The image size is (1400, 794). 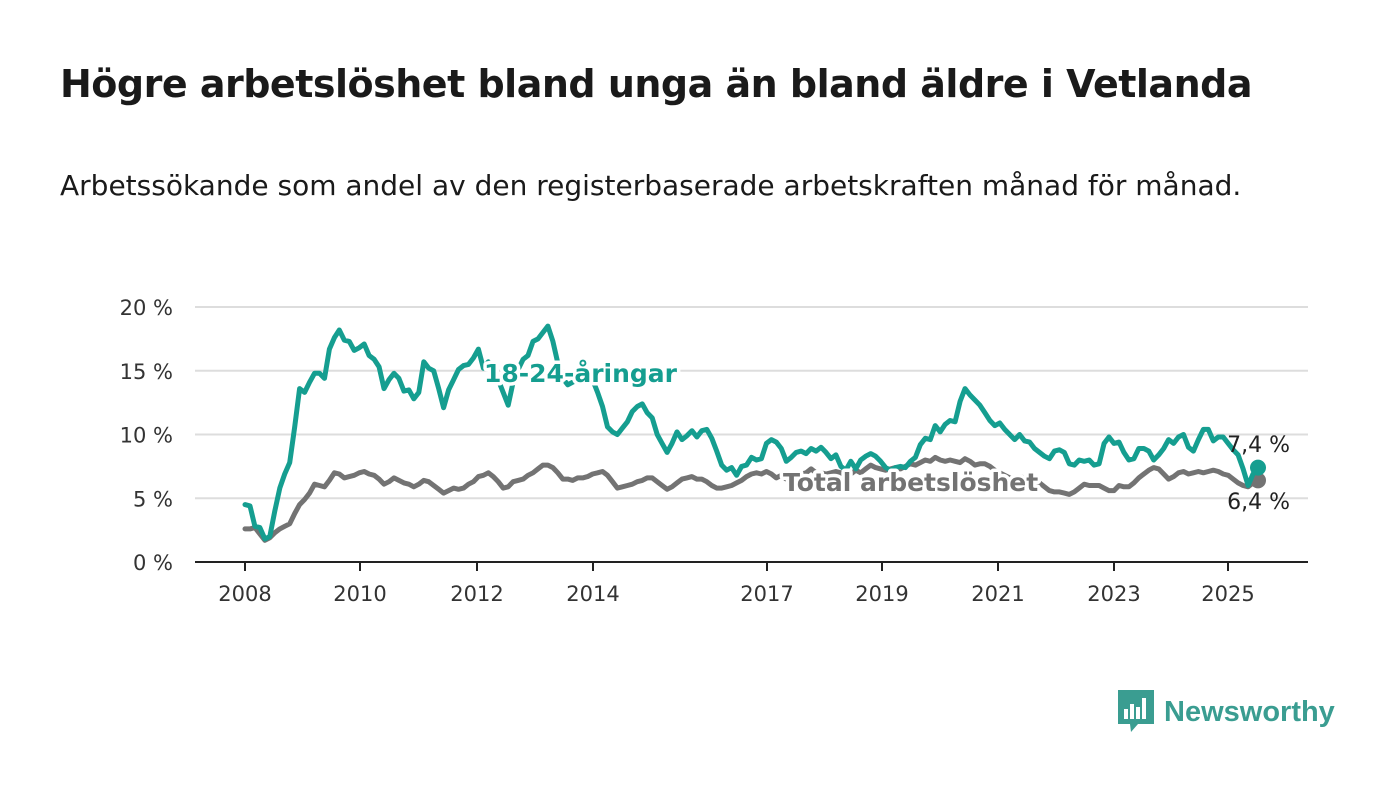 I want to click on series-end-value: 7,4 %, so click(x=1258, y=445).